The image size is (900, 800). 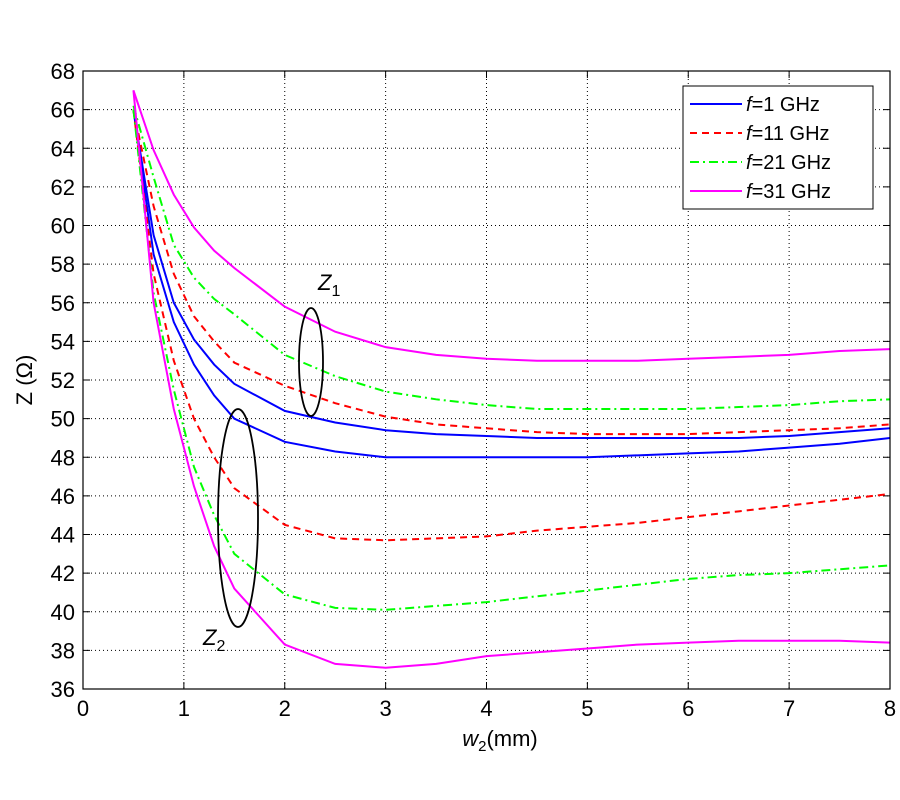 What do you see at coordinates (783, 105) in the screenshot?
I see `legend-label: f=1 GHz` at bounding box center [783, 105].